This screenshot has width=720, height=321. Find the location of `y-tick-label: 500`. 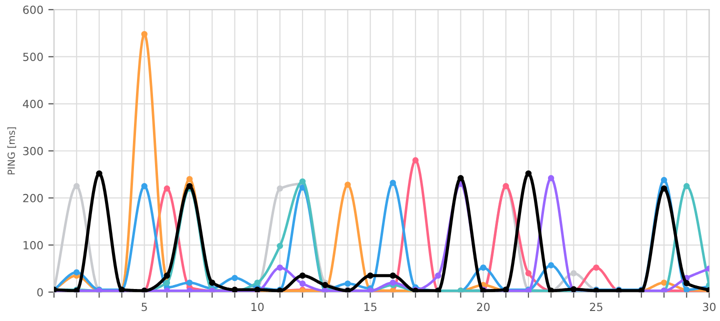

y-tick-label: 500 is located at coordinates (33, 57).